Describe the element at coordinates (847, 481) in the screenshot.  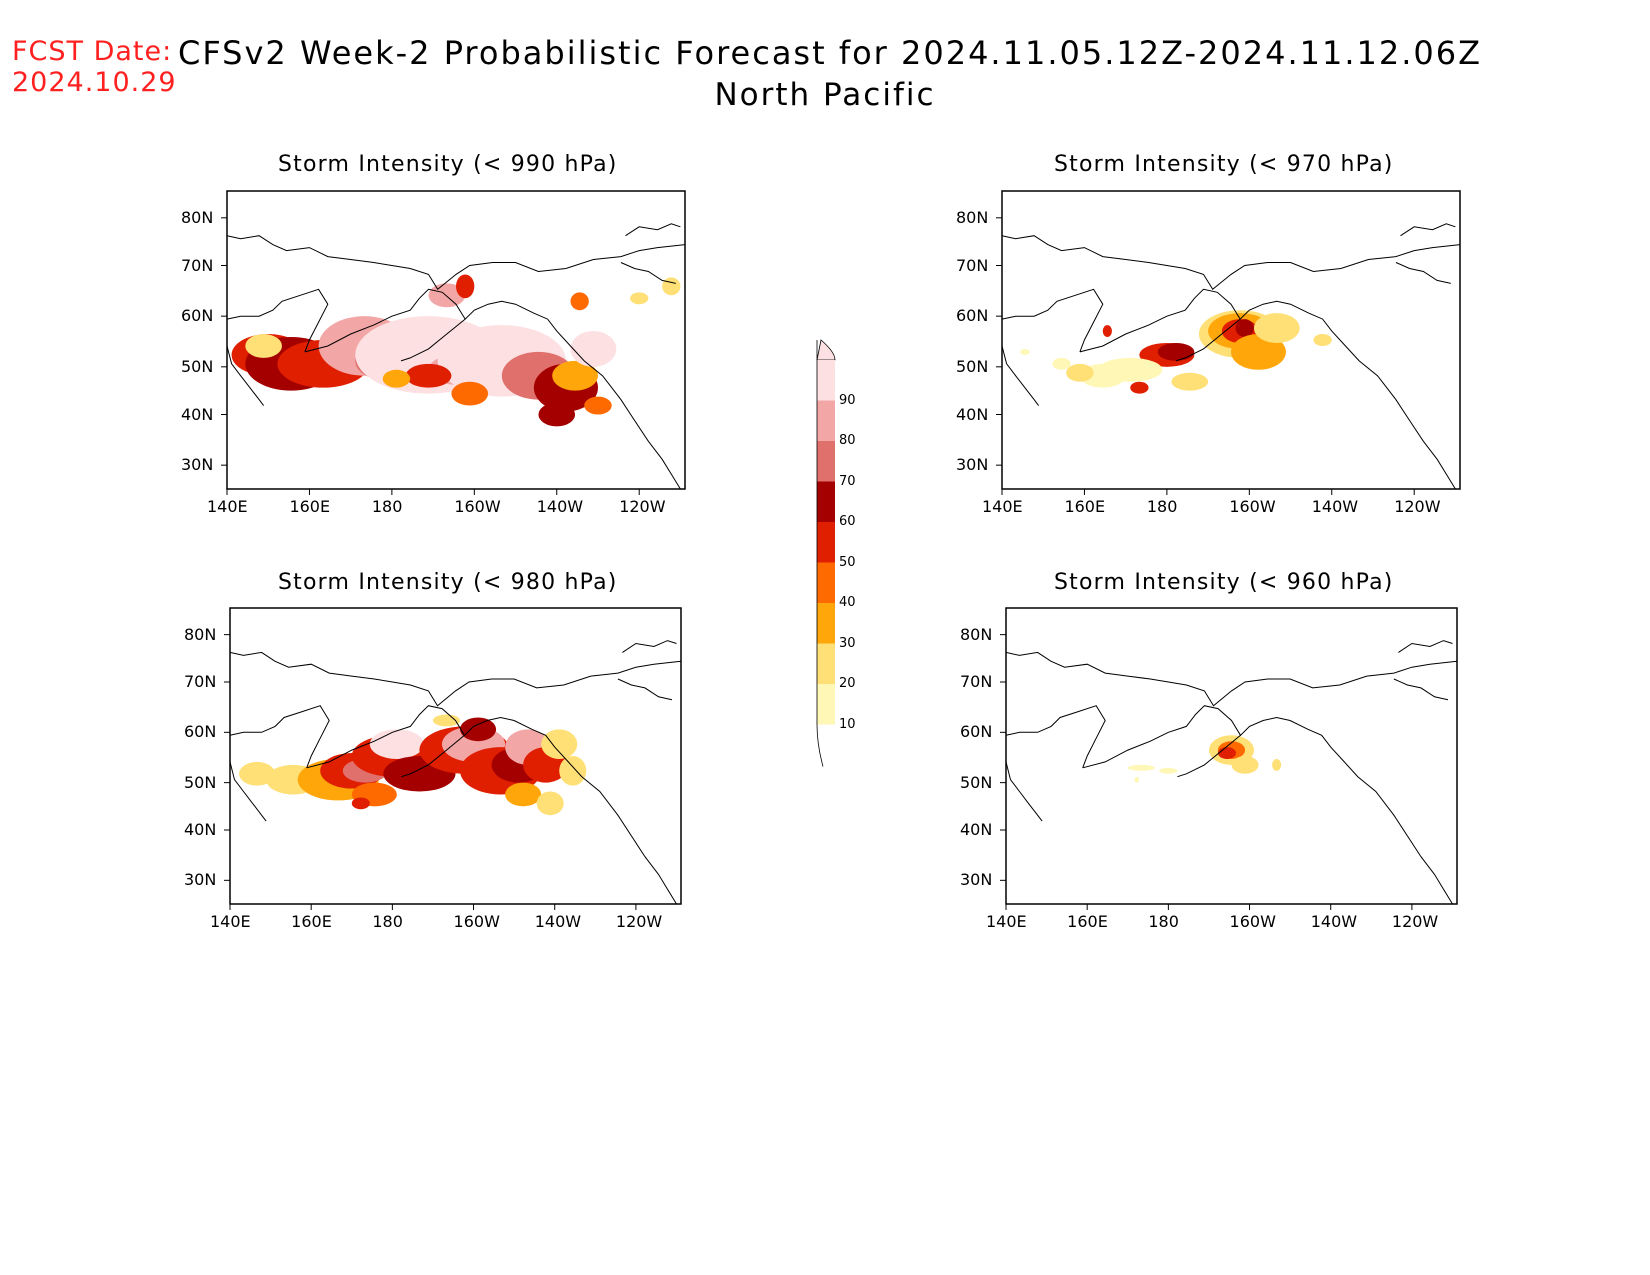
I see `colorbar-label: 70` at that location.